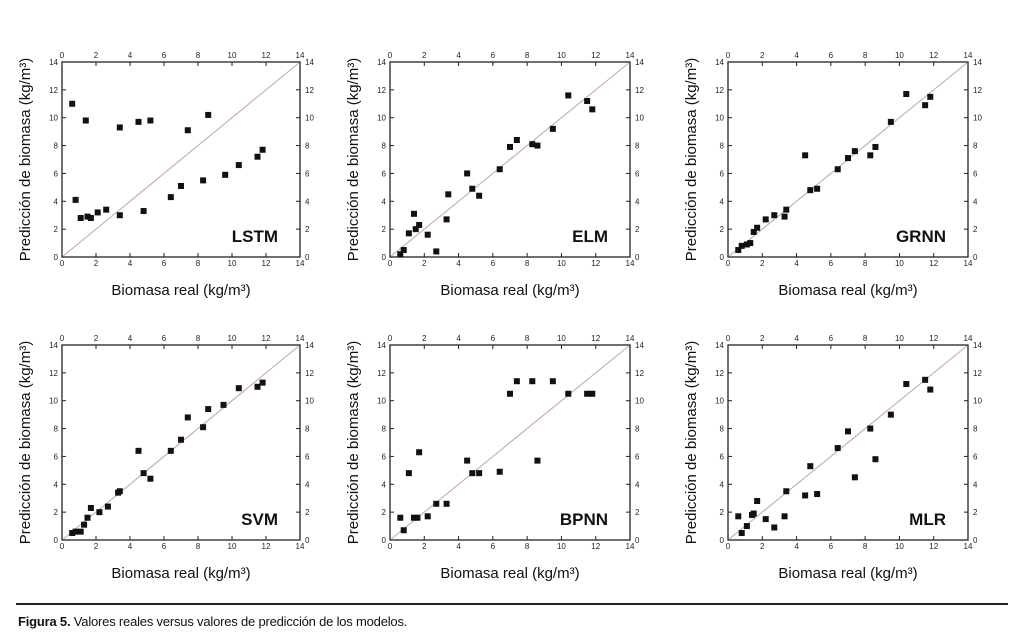 The height and width of the screenshot is (644, 1024). Describe the element at coordinates (384, 484) in the screenshot. I see `bpnn-ytick-label-left: 4` at that location.